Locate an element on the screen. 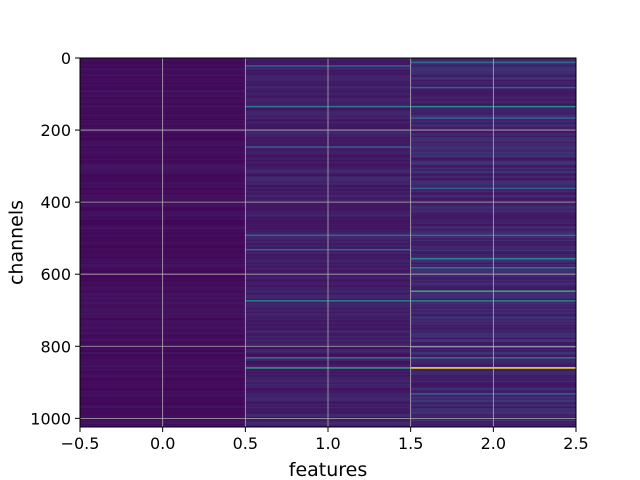 Image resolution: width=640 pixels, height=480 pixels. y-tick-label: 800 is located at coordinates (55, 346).